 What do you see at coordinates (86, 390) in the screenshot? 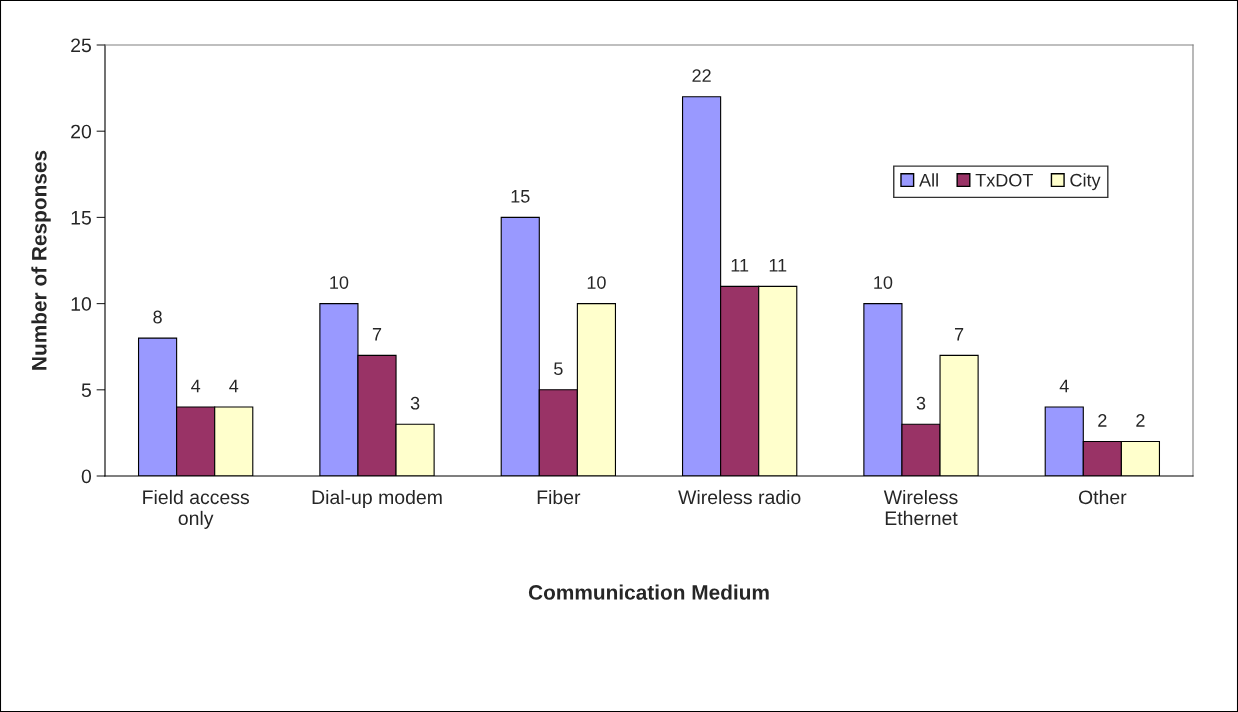
I see `y-tick-label: 5` at bounding box center [86, 390].